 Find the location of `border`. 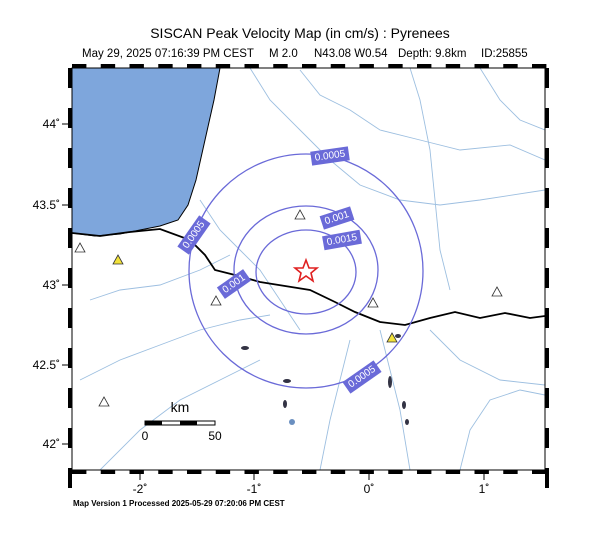

border is located at coordinates (308, 277).